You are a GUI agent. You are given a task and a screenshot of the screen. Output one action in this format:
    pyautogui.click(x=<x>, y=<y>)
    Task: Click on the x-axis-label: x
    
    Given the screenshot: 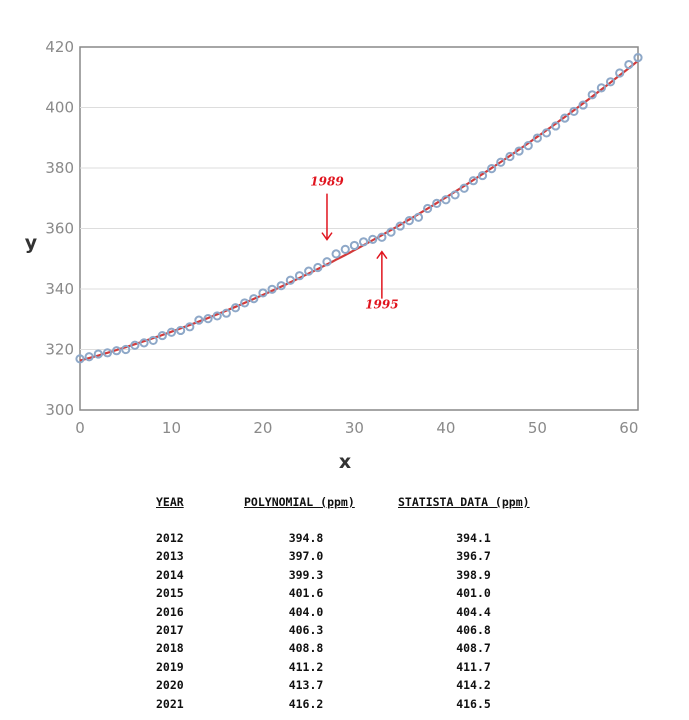 What is the action you would take?
    pyautogui.click(x=345, y=462)
    